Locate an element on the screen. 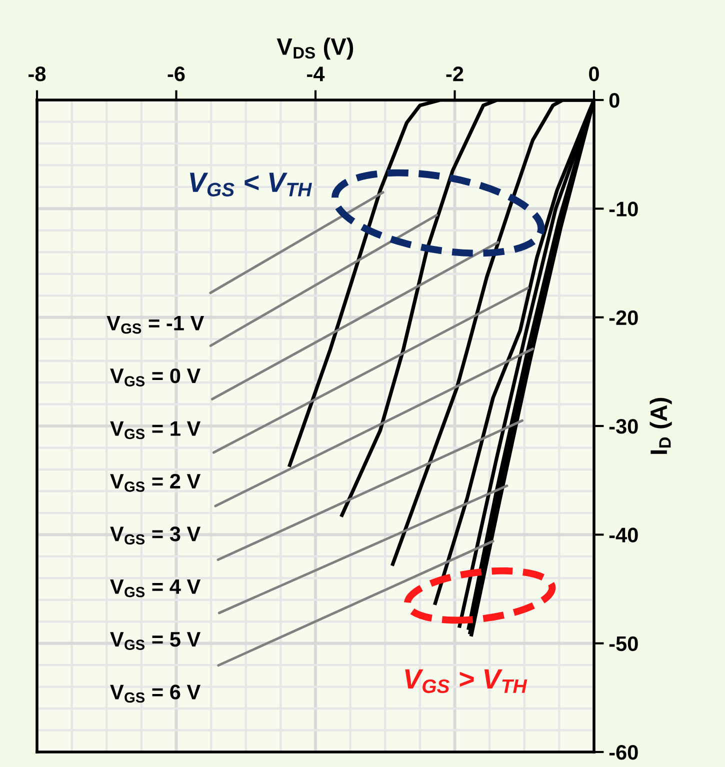 Image resolution: width=725 pixels, height=767 pixels. y-tick-label: -30 is located at coordinates (623, 426).